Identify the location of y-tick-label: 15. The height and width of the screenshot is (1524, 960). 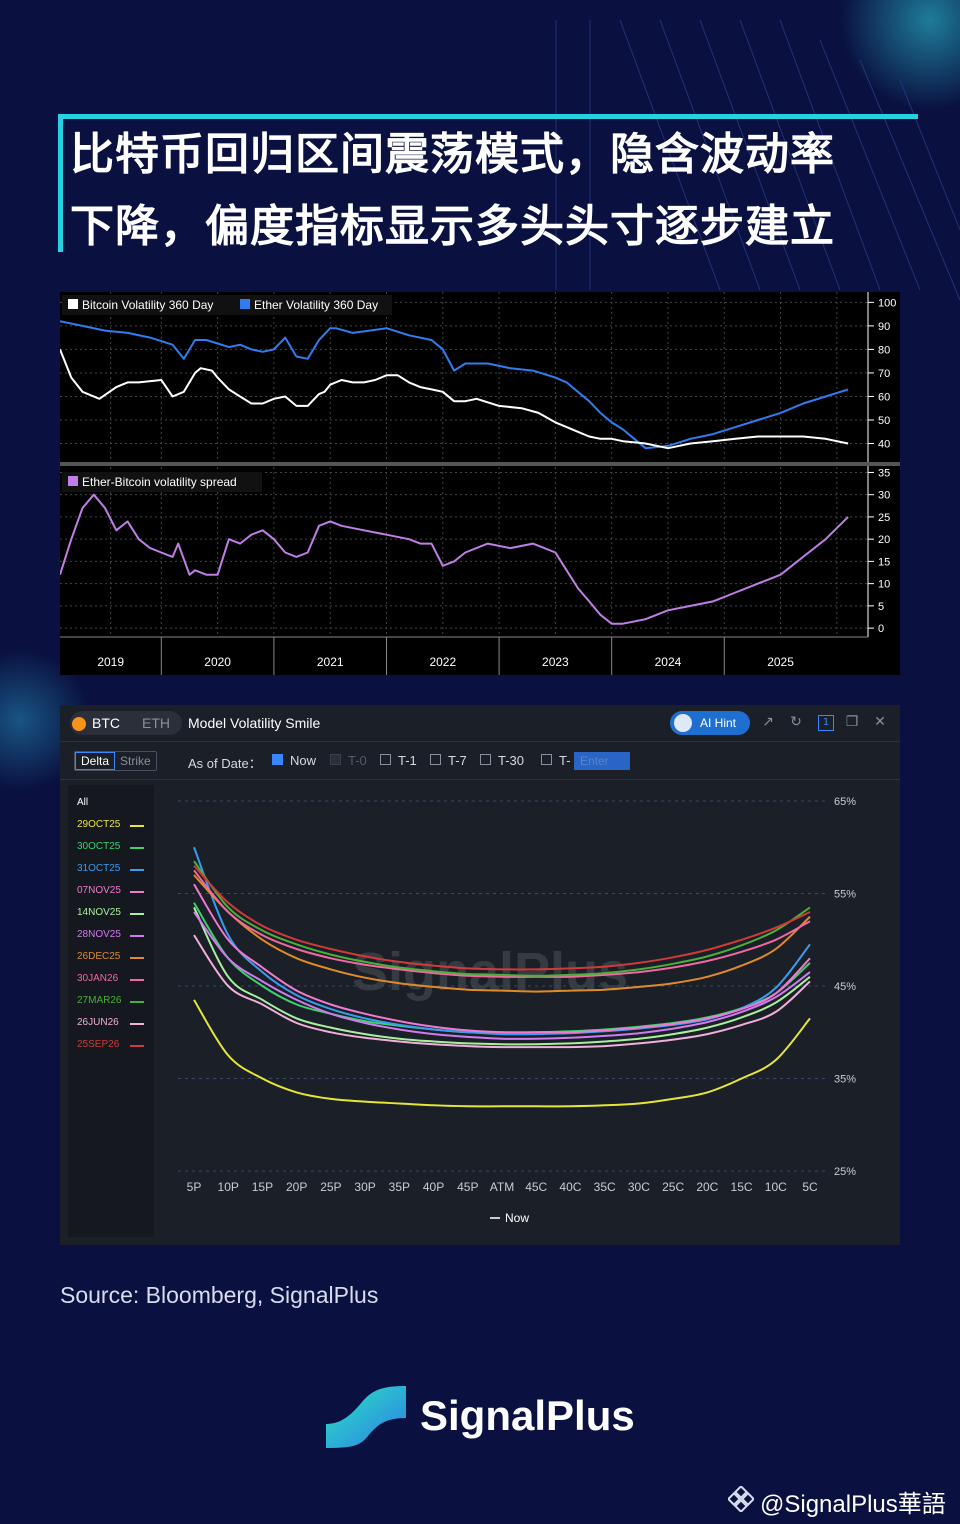
(884, 562).